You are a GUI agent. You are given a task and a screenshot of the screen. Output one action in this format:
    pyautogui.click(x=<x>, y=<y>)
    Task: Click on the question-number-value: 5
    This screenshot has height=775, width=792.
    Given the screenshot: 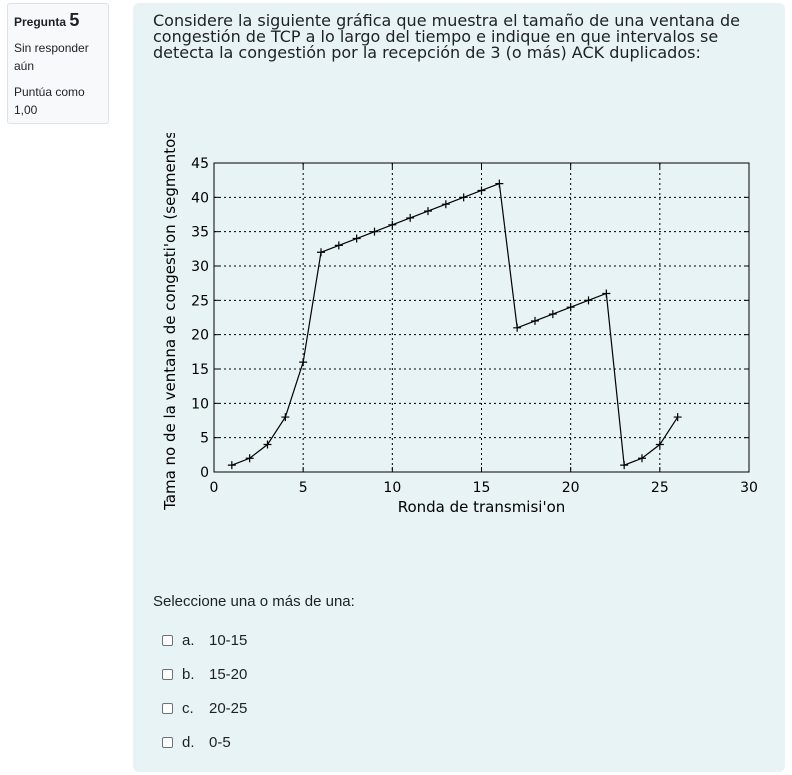 What is the action you would take?
    pyautogui.click(x=74, y=20)
    